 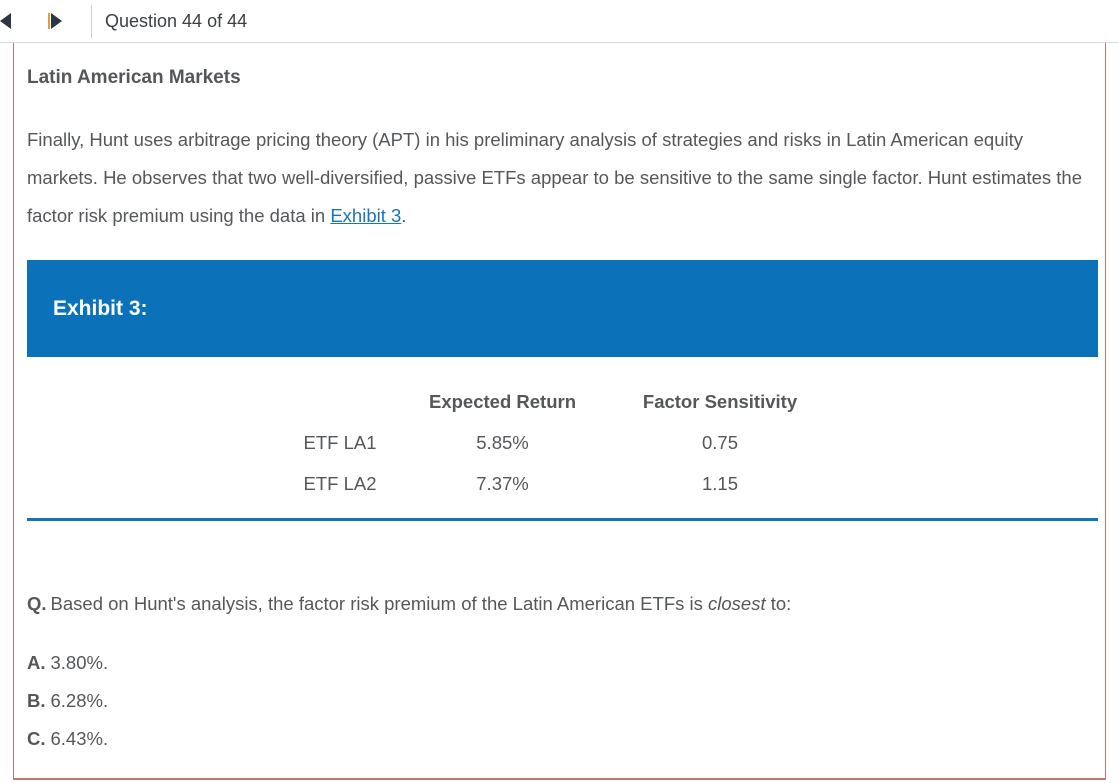 I want to click on table-row: ETF LA2 7.37% 1.15, so click(x=557, y=483).